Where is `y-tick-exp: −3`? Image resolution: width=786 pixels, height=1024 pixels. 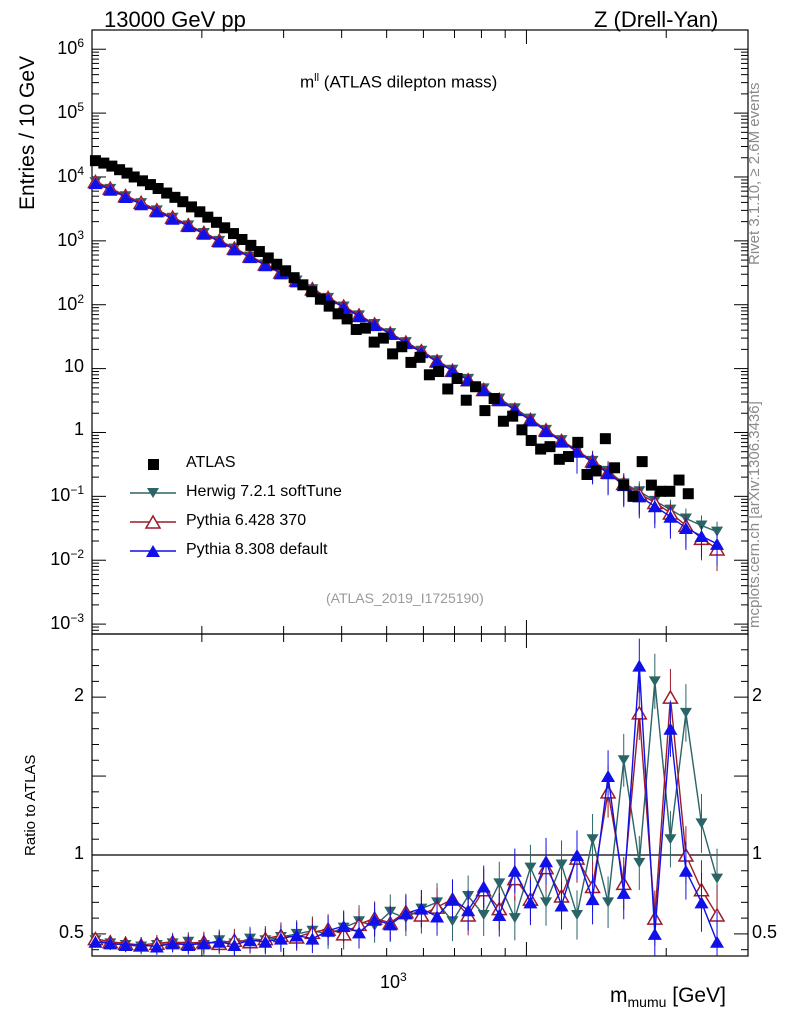
y-tick-exp: −3 is located at coordinates (77, 618).